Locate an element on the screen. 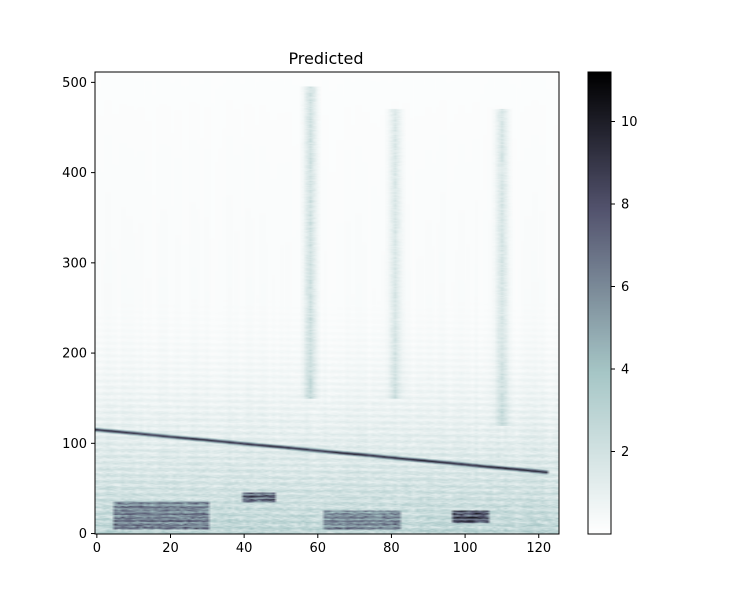  colorbar-tick-label: 10 is located at coordinates (629, 122).